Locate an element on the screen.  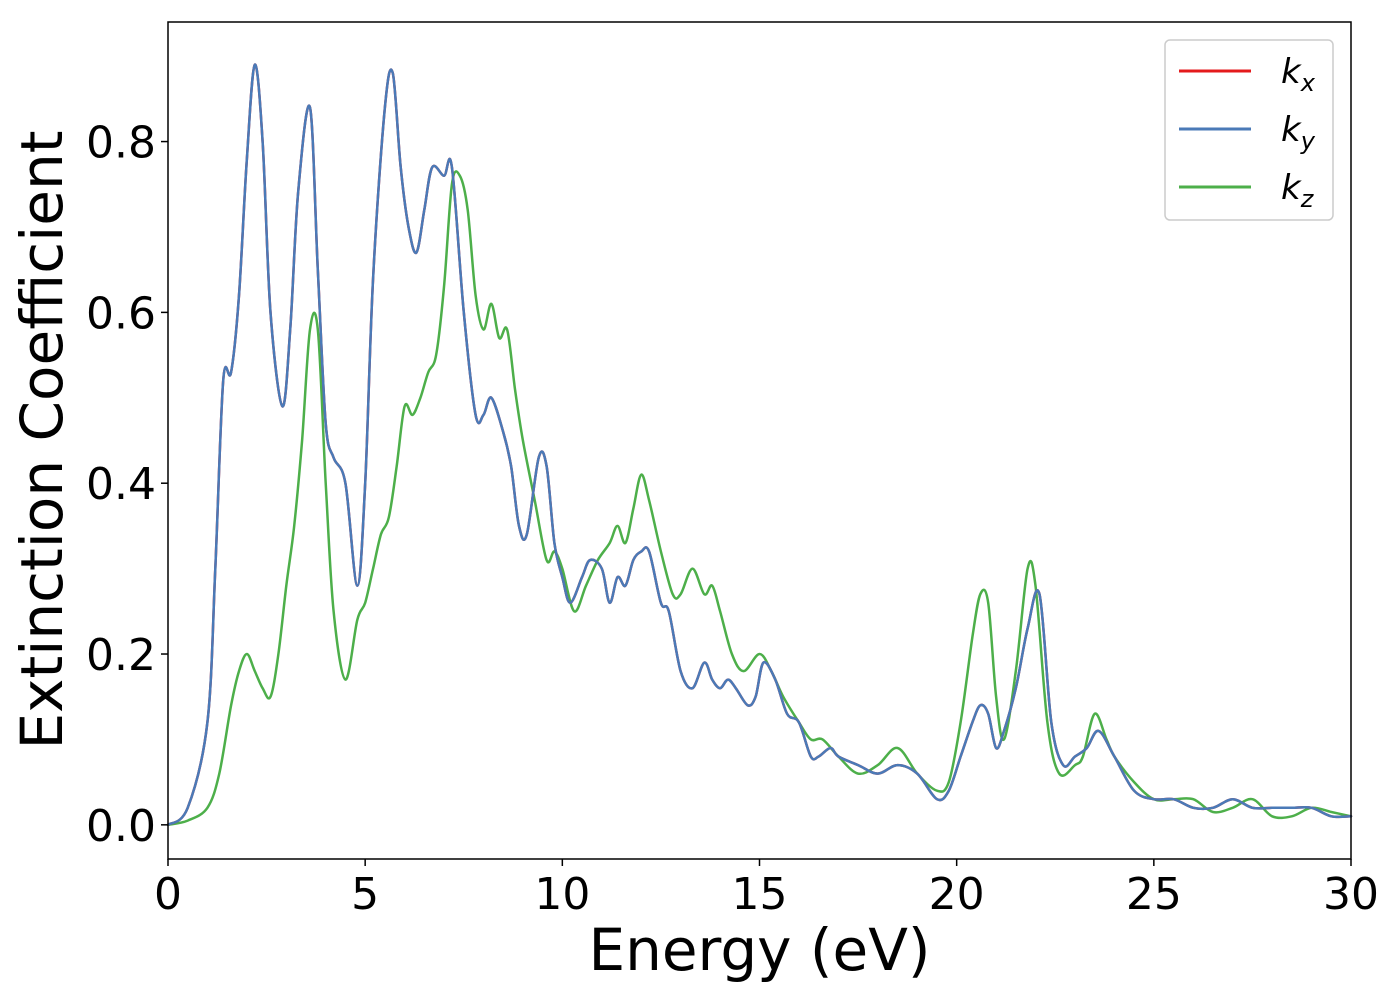
x-tick-label: 0 is located at coordinates (168, 894).